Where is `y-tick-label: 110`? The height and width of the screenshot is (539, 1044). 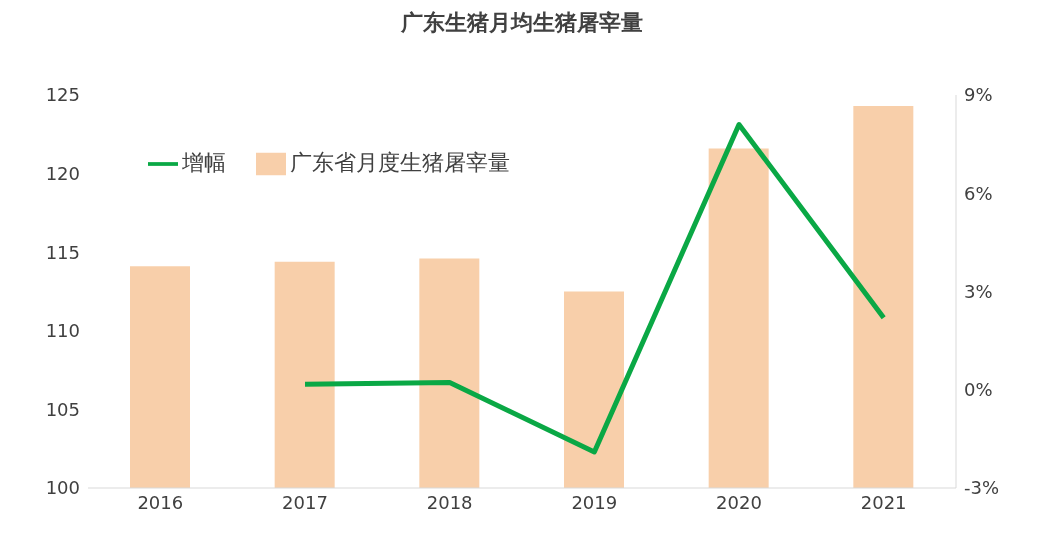 y-tick-label: 110 is located at coordinates (62, 331).